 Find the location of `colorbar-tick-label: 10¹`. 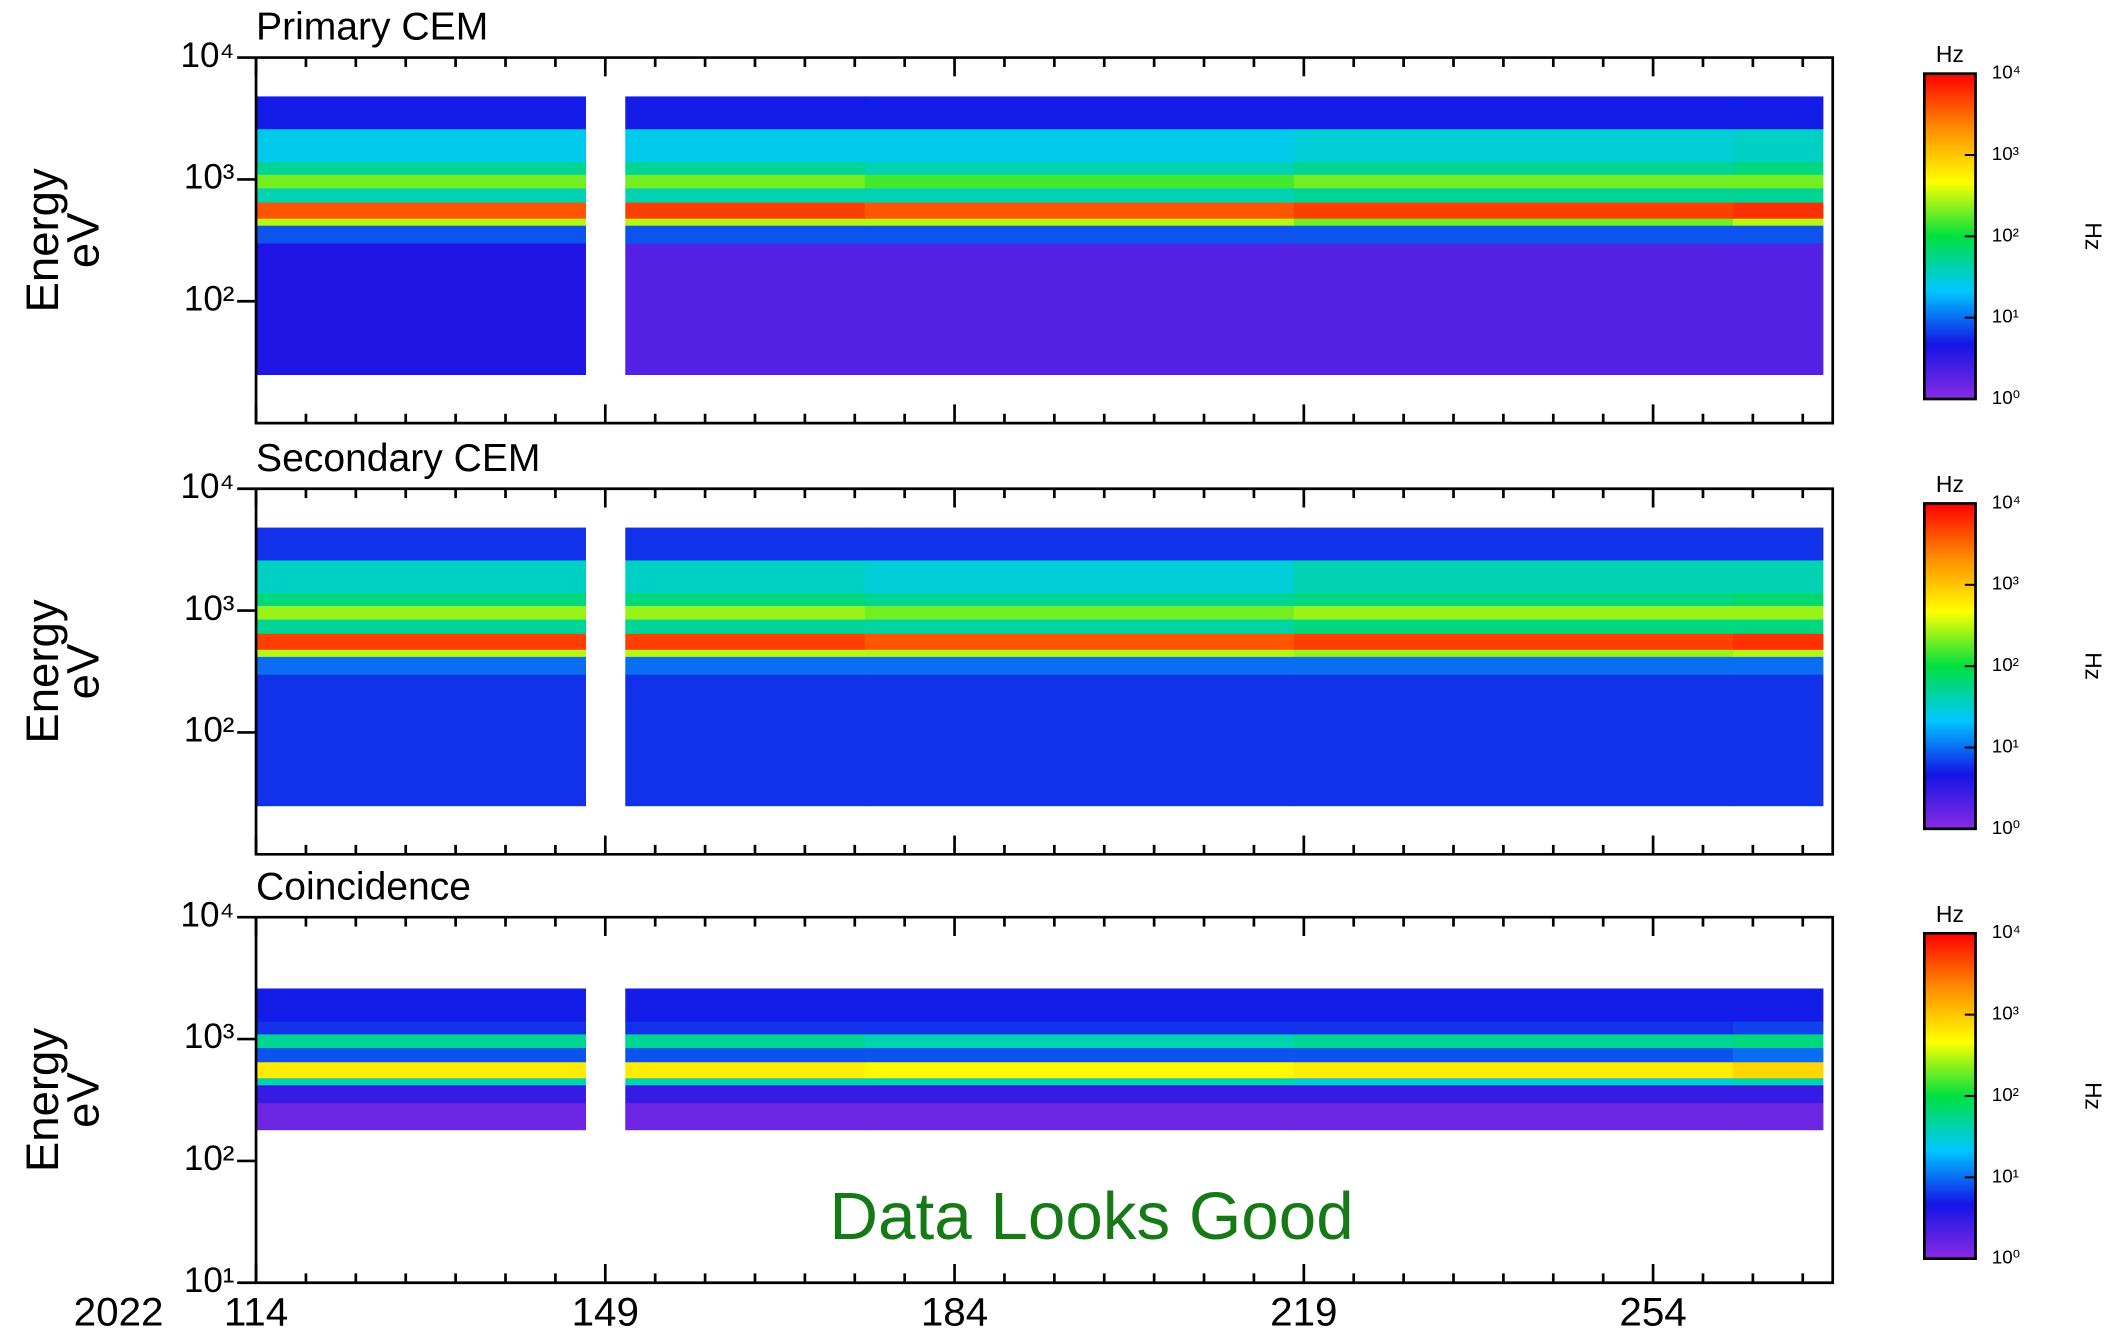

colorbar-tick-label: 10¹ is located at coordinates (2005, 316).